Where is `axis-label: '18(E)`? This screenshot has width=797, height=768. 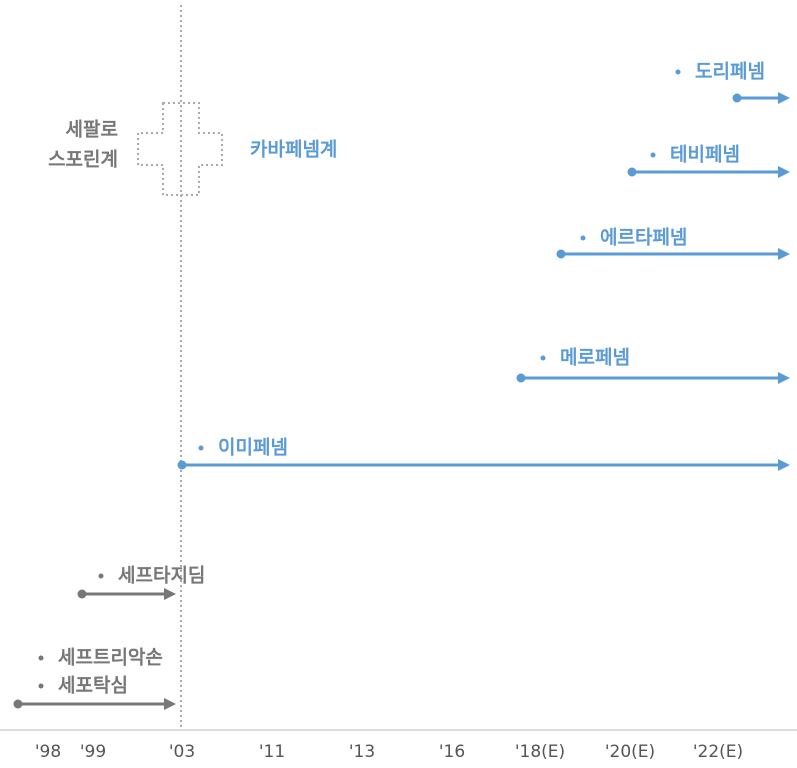
axis-label: '18(E) is located at coordinates (540, 752).